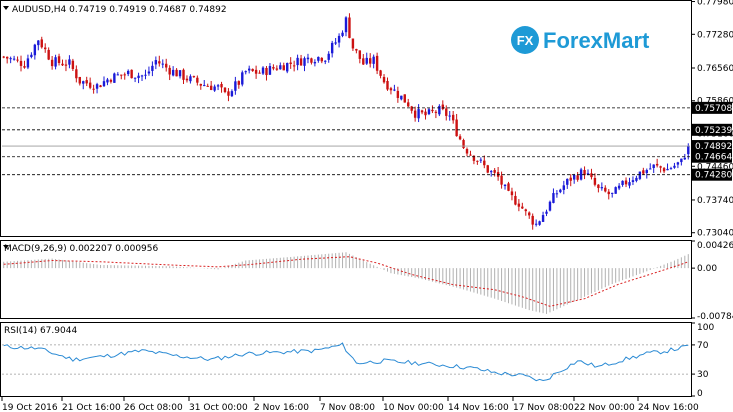 This screenshot has height=412, width=733. Describe the element at coordinates (705, 328) in the screenshot. I see `rsi-y-tick-label: 100` at that location.